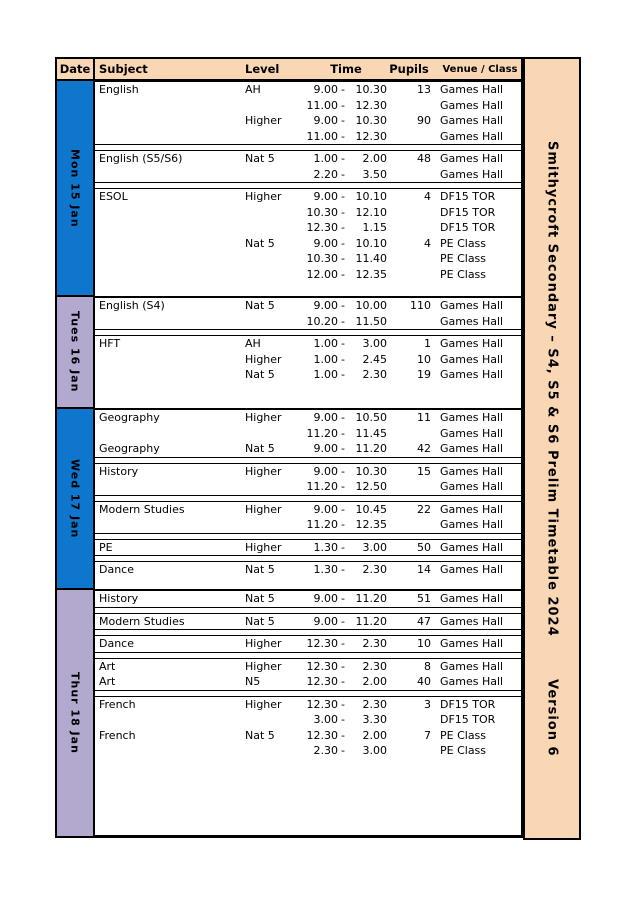 This screenshot has height=900, width=636. Describe the element at coordinates (308, 197) in the screenshot. I see `exam-row: ESOL Higher 9.00 - 10.10 4 DF15 TOR` at that location.